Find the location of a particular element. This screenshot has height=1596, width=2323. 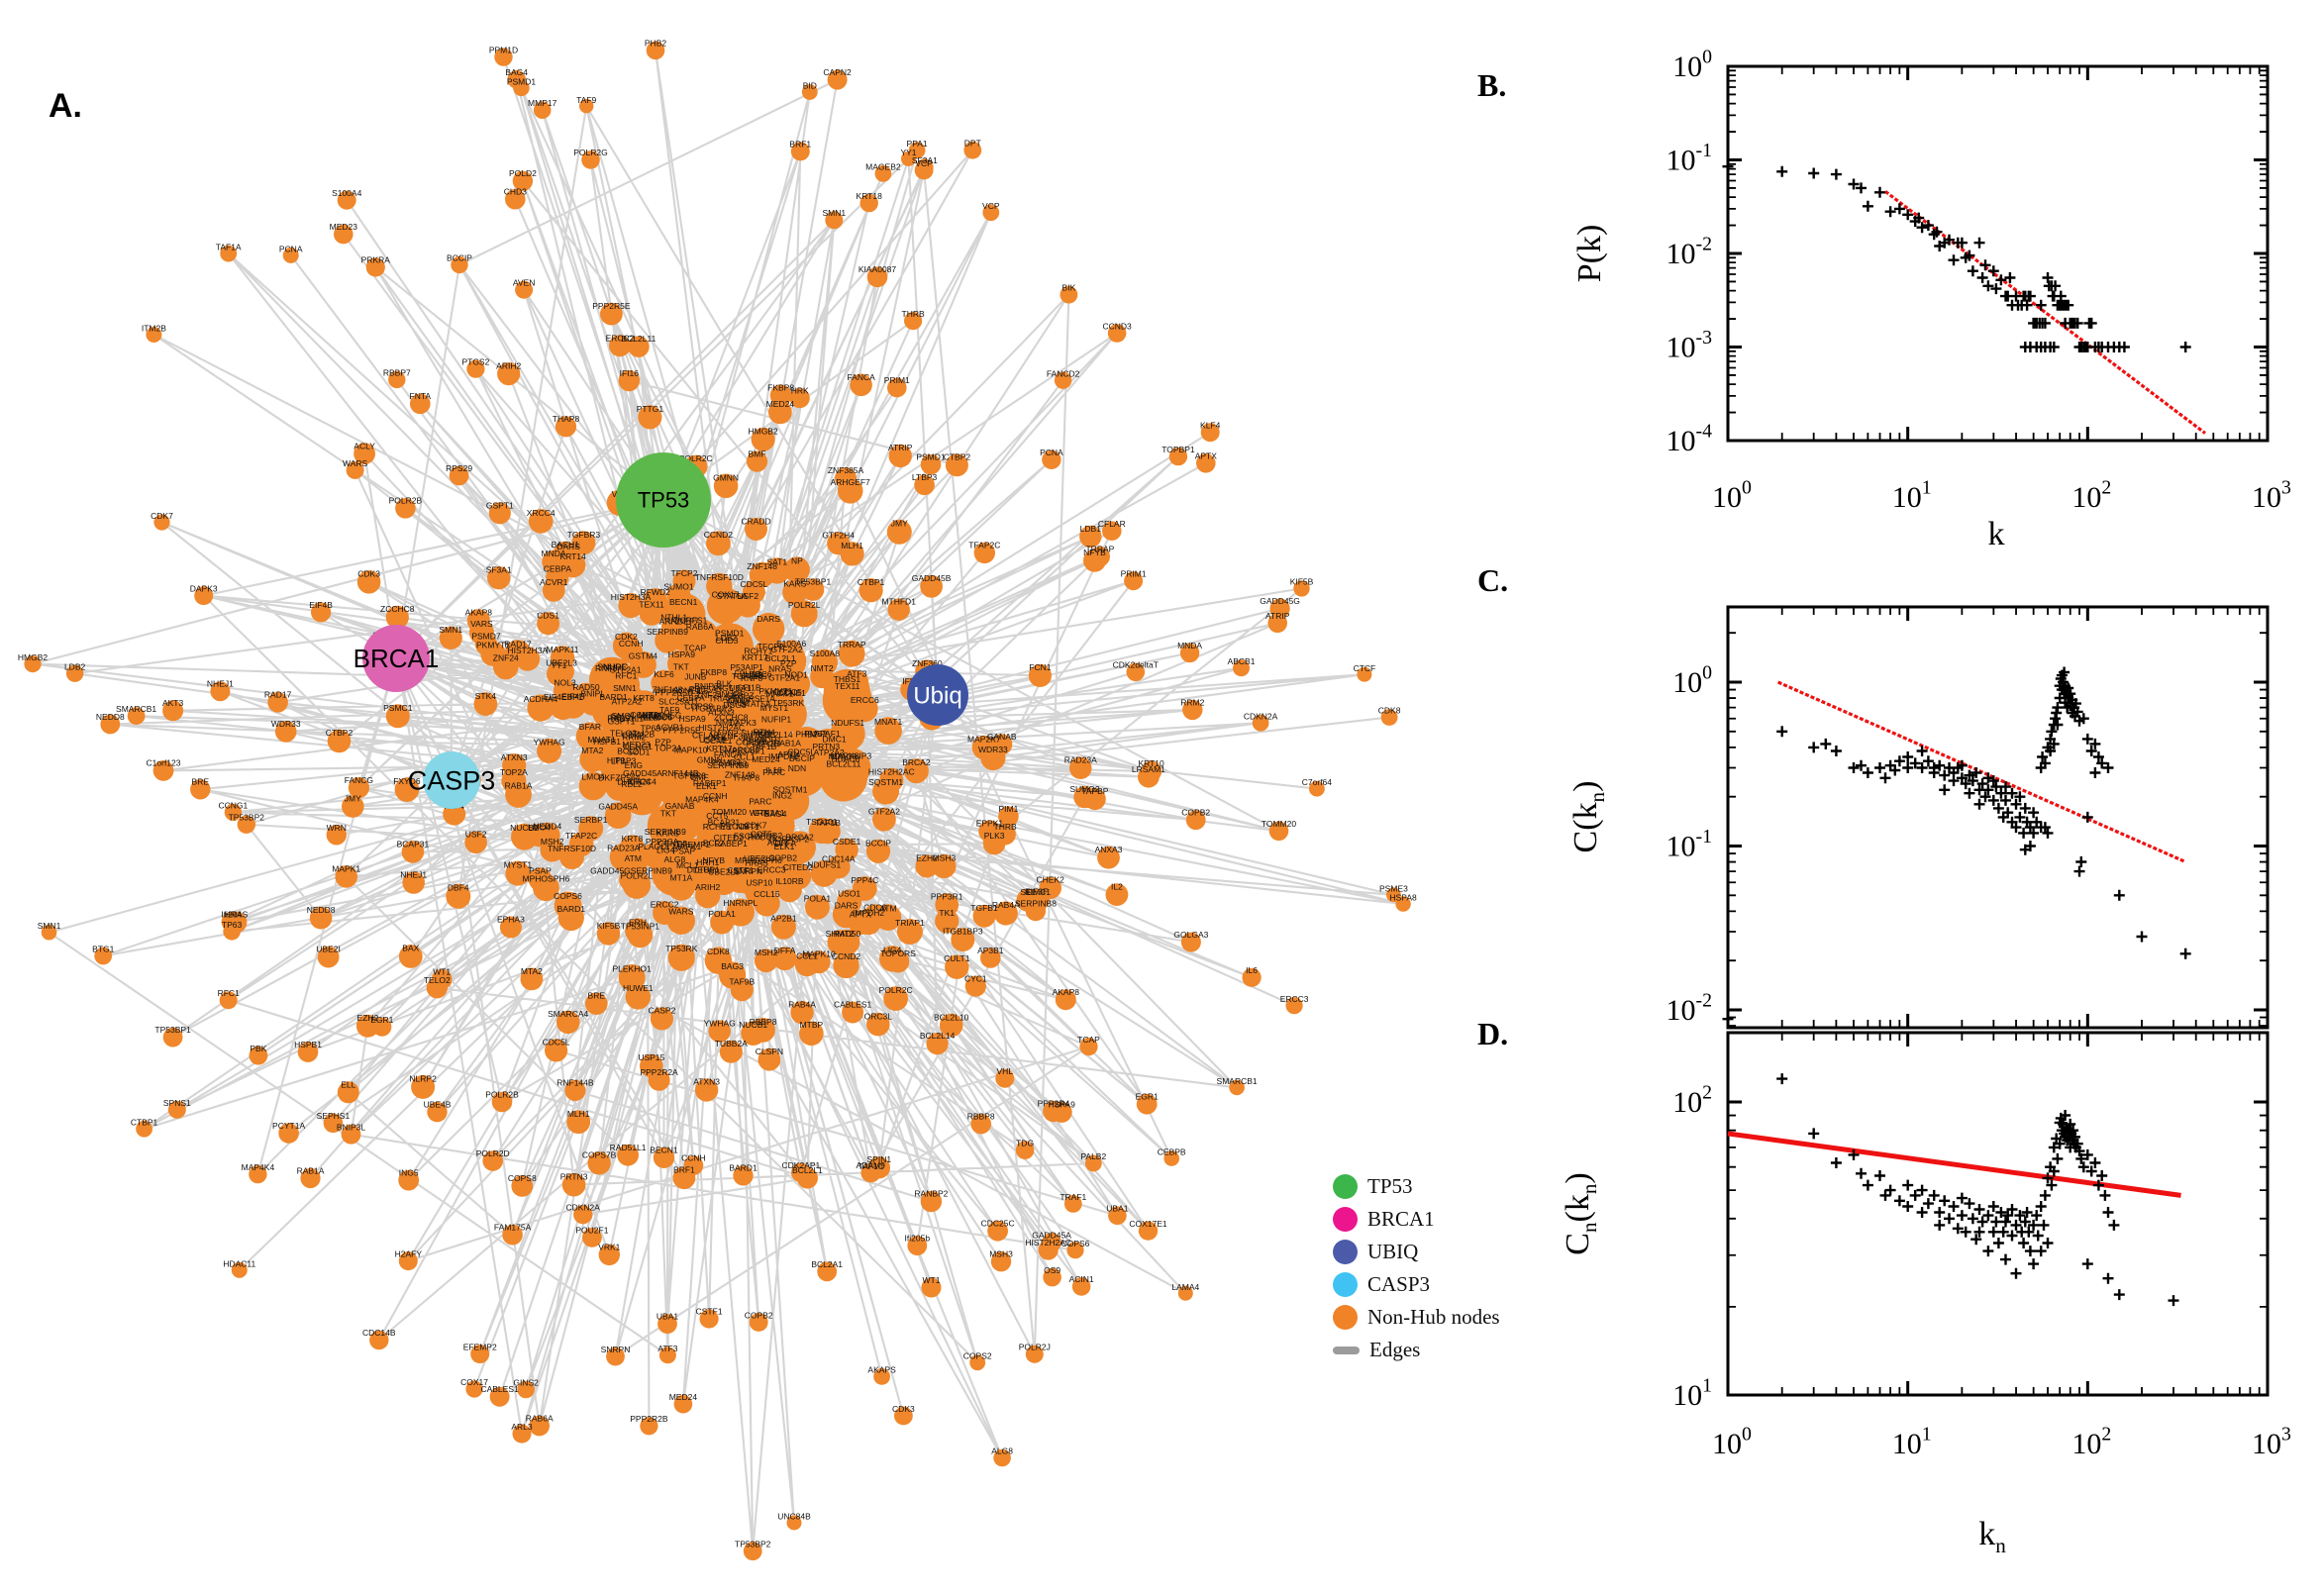

network-node-label: GSPT1 is located at coordinates (622, 722).